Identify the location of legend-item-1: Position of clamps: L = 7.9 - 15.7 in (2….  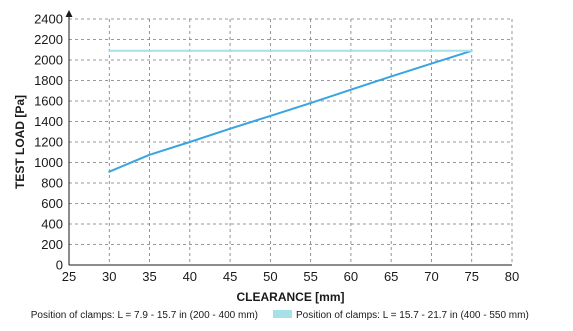
(144, 315).